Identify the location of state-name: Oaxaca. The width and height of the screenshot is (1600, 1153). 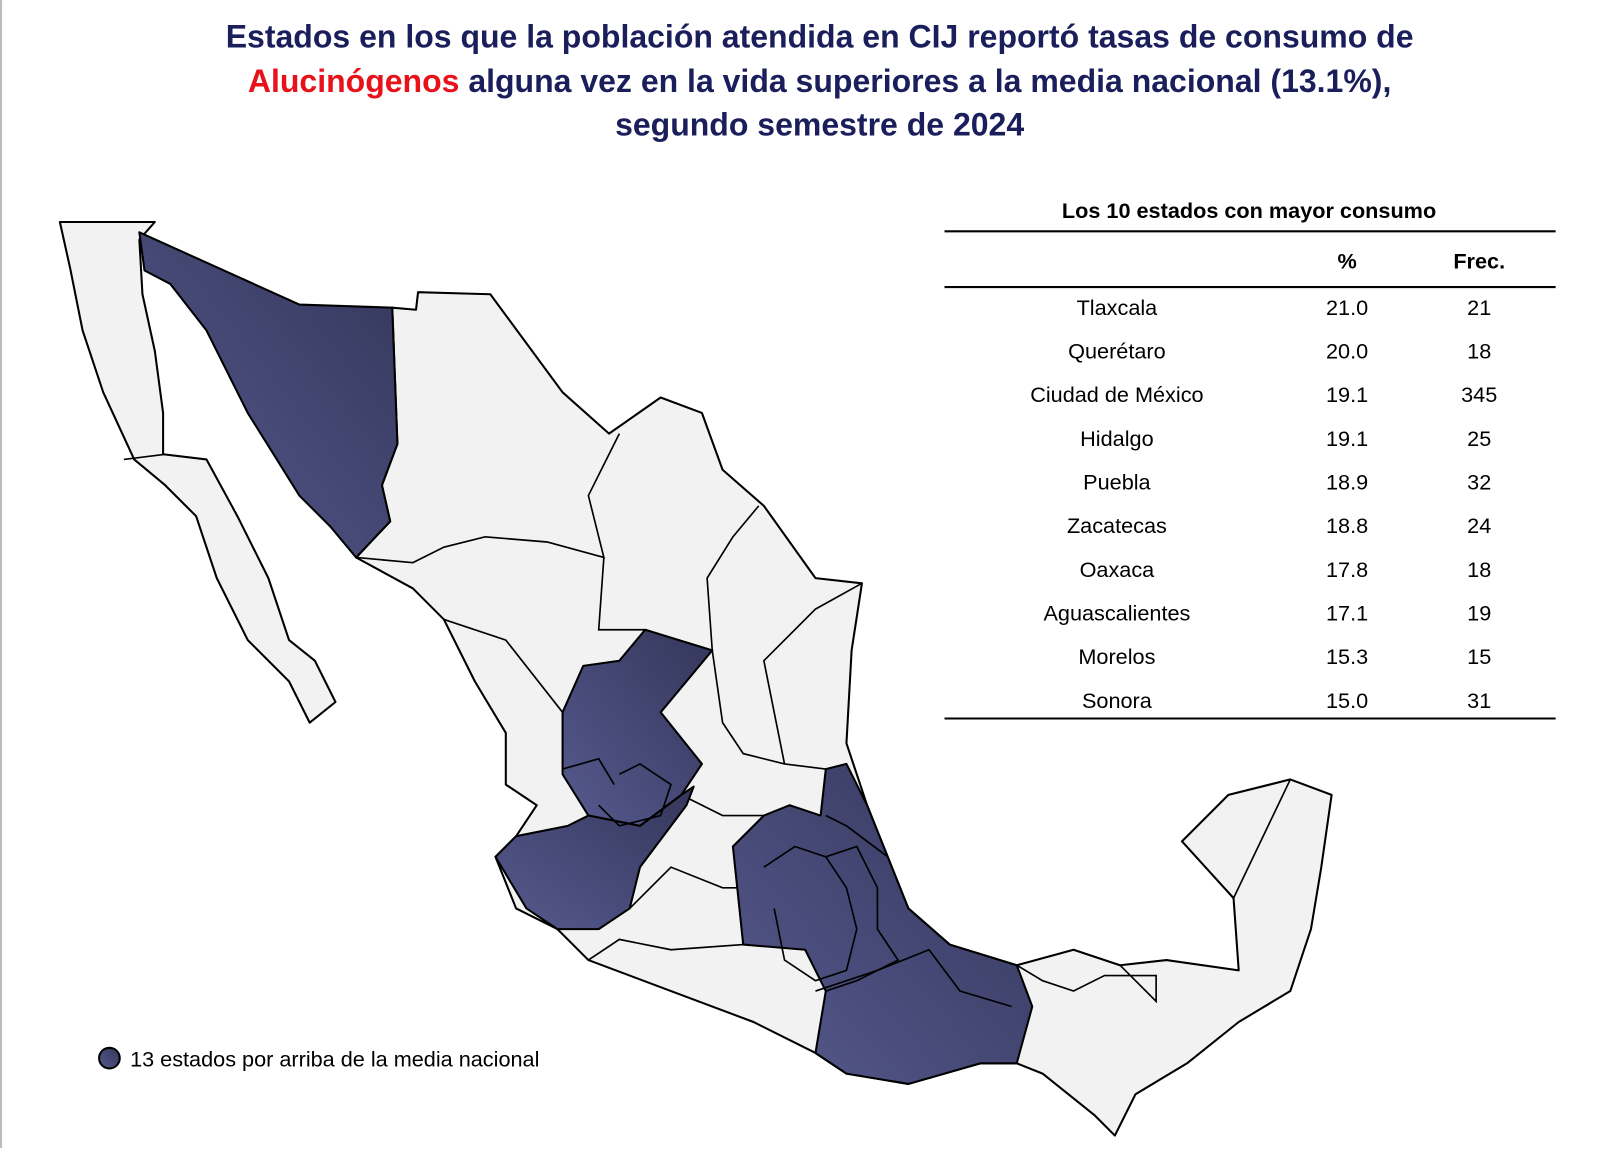
(1118, 569).